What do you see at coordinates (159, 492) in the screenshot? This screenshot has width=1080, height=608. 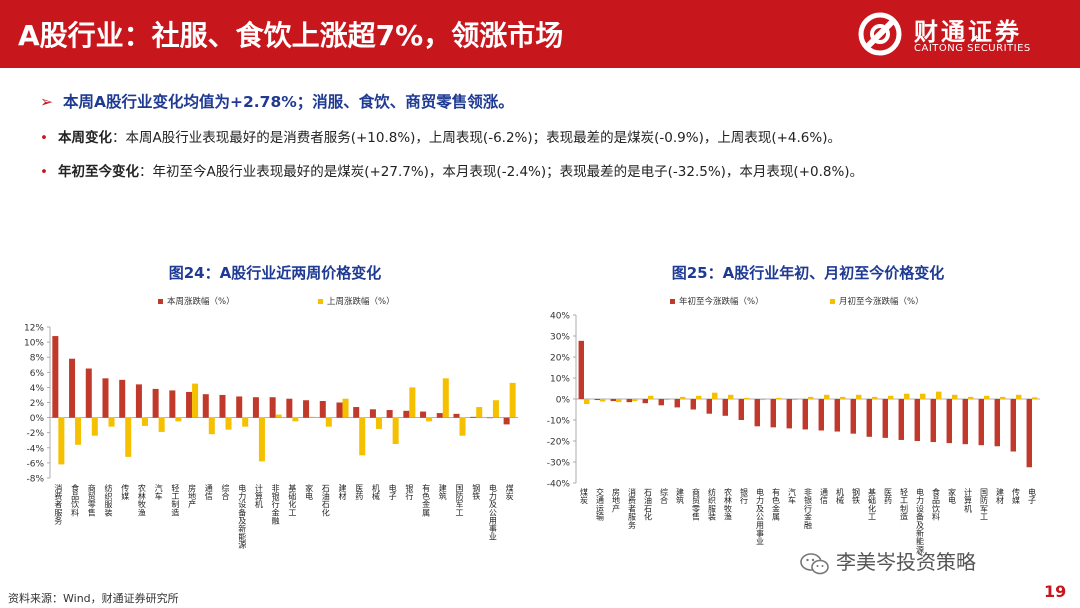 I see `x-category-label: 汽车` at bounding box center [159, 492].